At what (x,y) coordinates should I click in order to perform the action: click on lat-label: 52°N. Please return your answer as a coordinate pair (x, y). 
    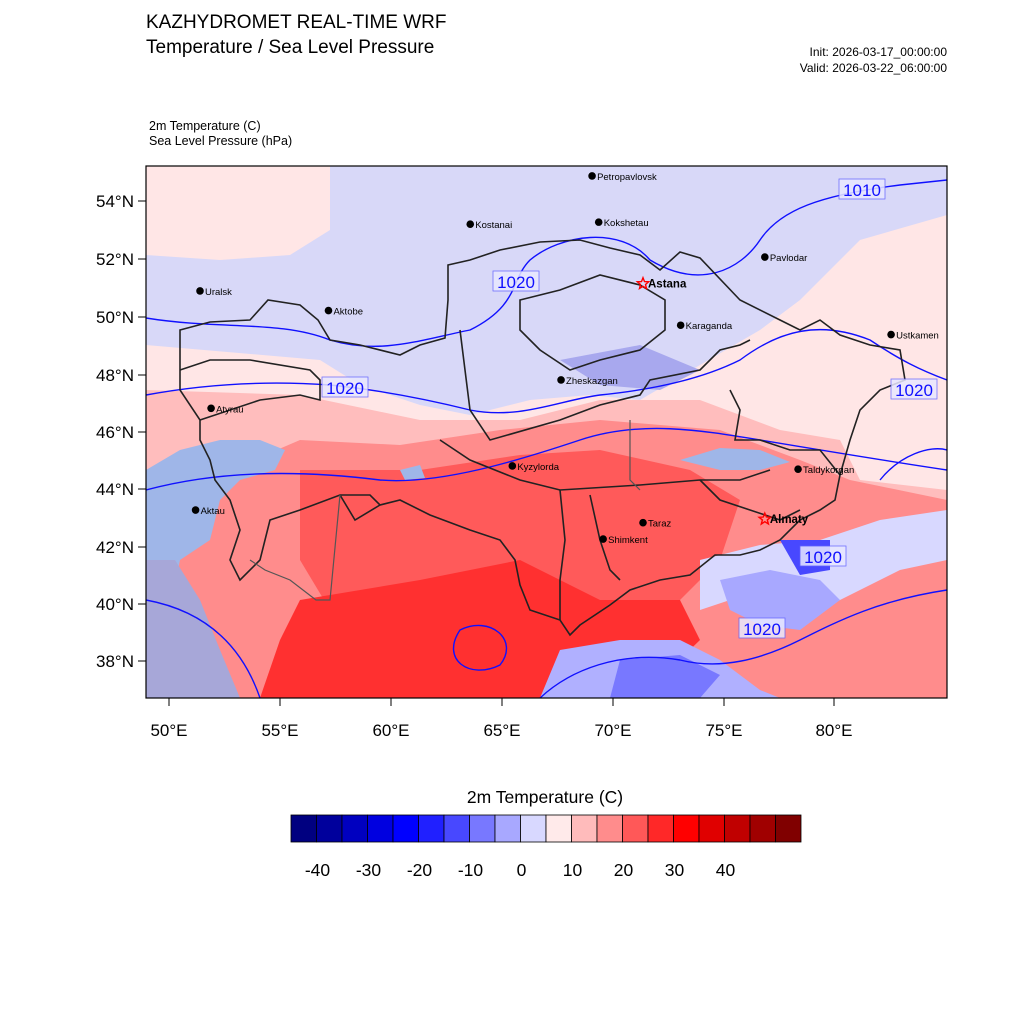
    Looking at the image, I should click on (115, 259).